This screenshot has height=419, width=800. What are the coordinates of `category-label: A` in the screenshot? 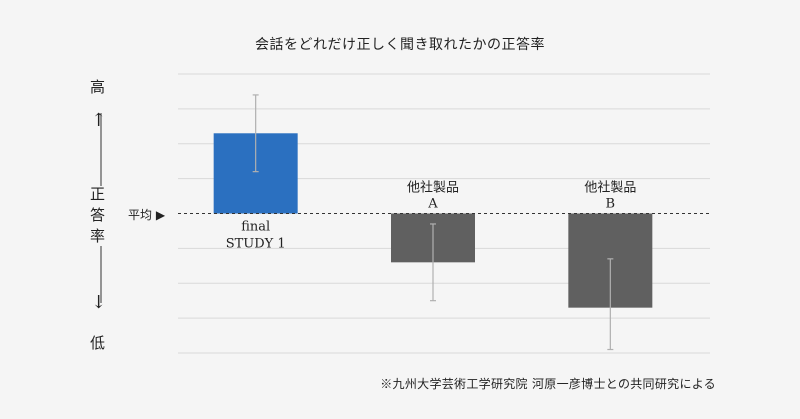 It's located at (432, 204).